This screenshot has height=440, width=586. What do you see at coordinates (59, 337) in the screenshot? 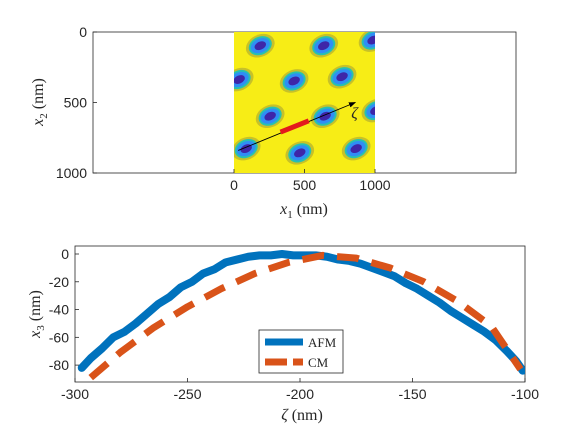
I see `profile-y-tick-label: -60` at bounding box center [59, 337].